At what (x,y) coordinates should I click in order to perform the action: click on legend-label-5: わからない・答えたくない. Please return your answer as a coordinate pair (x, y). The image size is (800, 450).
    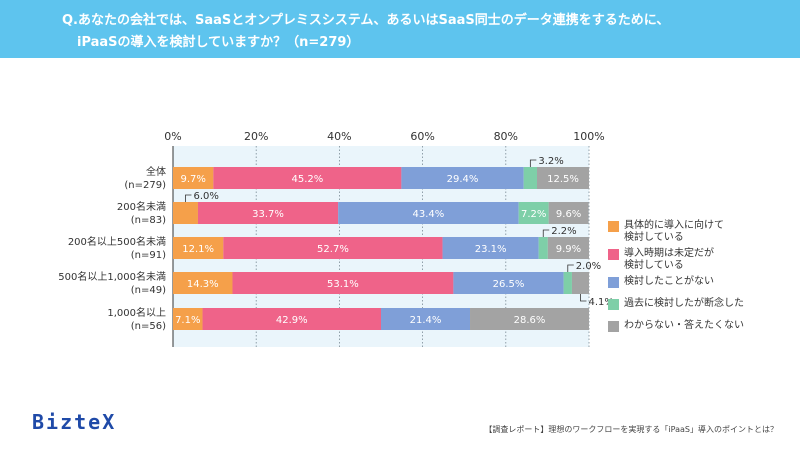
    Looking at the image, I should click on (684, 325).